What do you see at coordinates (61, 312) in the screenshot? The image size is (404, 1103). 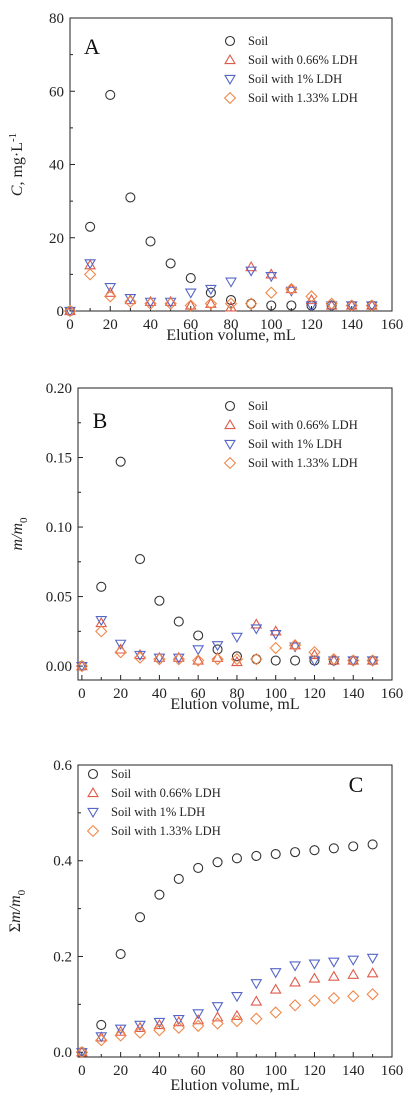 I see `y-tick-label: 0` at bounding box center [61, 312].